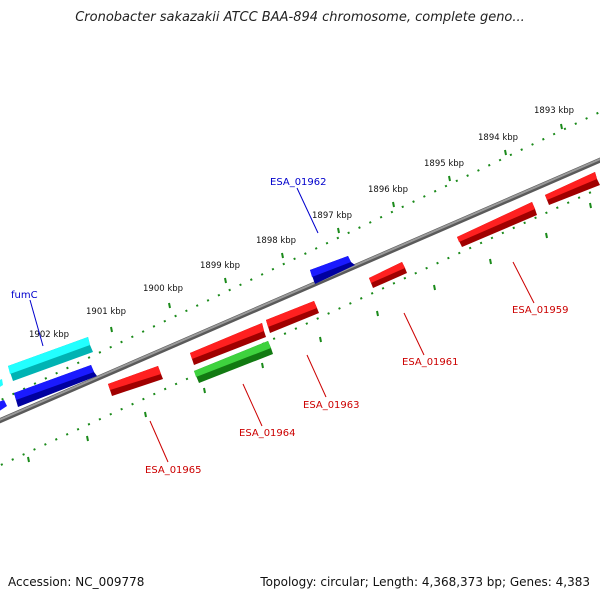 Image resolution: width=600 pixels, height=600 pixels. I want to click on gene-label-ESA_01963: ESA_01963, so click(331, 405).